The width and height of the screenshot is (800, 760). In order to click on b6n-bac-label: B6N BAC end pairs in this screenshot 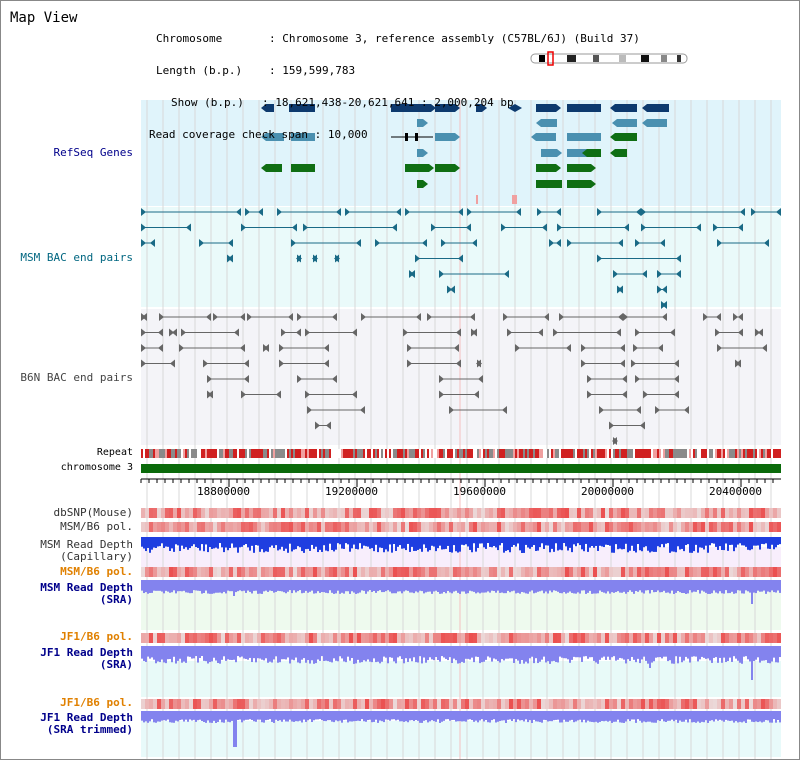, I will do `click(76, 377)`.